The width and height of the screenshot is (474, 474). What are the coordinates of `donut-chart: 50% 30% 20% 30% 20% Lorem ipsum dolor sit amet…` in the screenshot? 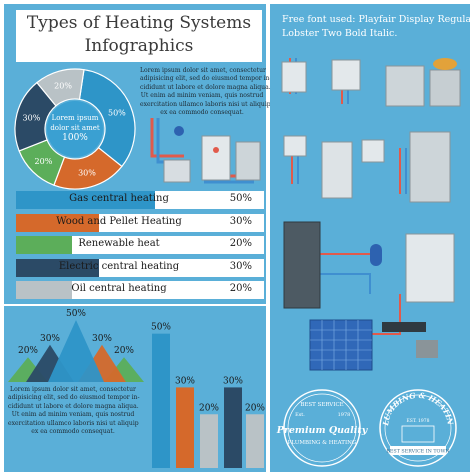 It's located at (75, 129).